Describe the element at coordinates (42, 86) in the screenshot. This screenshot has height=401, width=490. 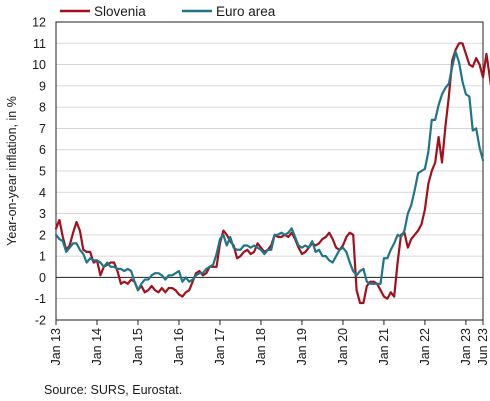
I see `y-tick-label: 9` at that location.